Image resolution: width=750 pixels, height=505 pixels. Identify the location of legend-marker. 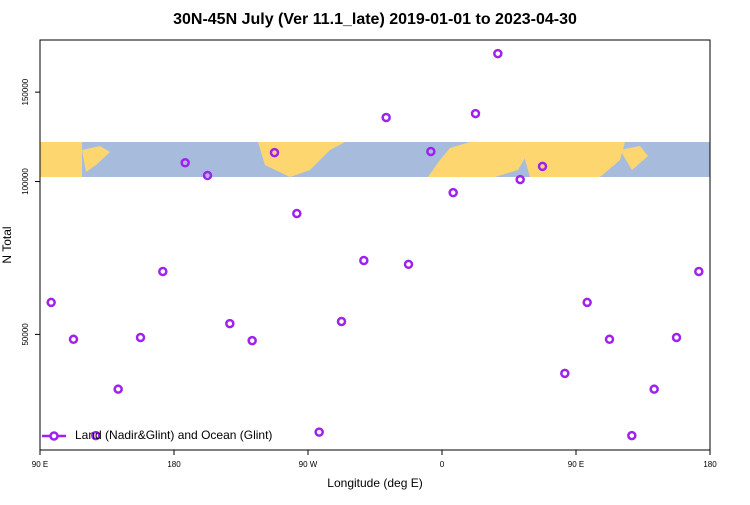
(54, 436).